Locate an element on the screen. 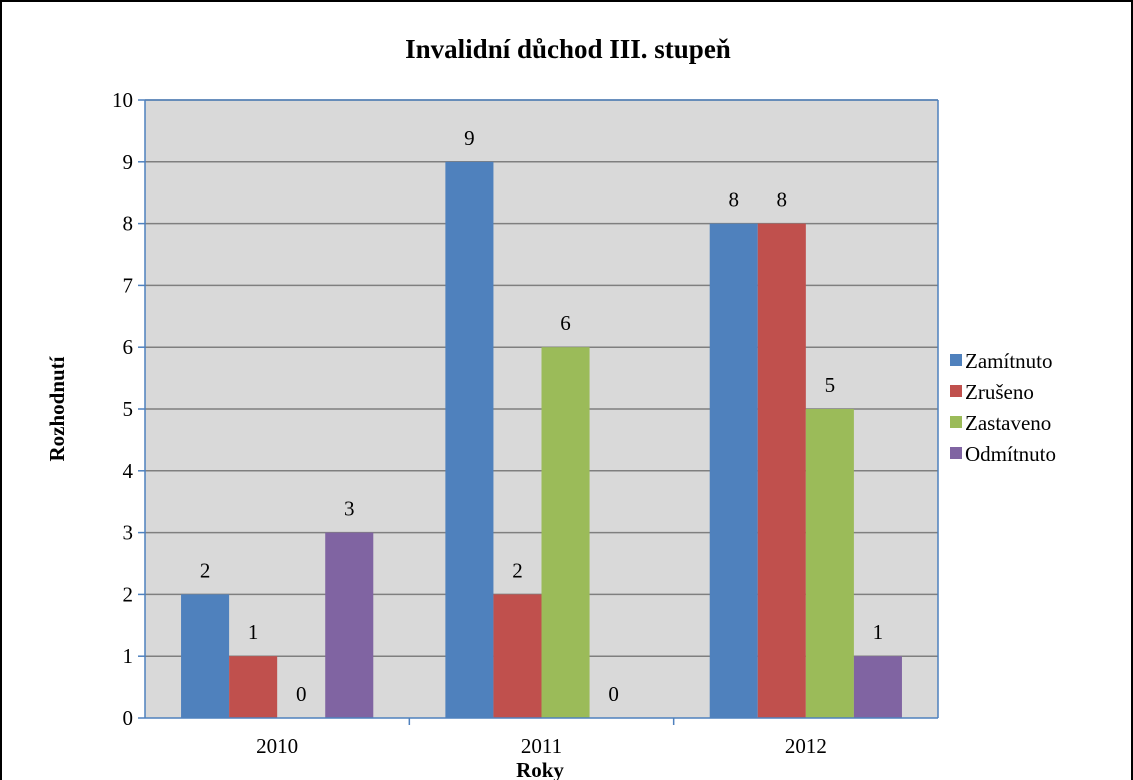  x-tick-label: 2010 is located at coordinates (277, 746).